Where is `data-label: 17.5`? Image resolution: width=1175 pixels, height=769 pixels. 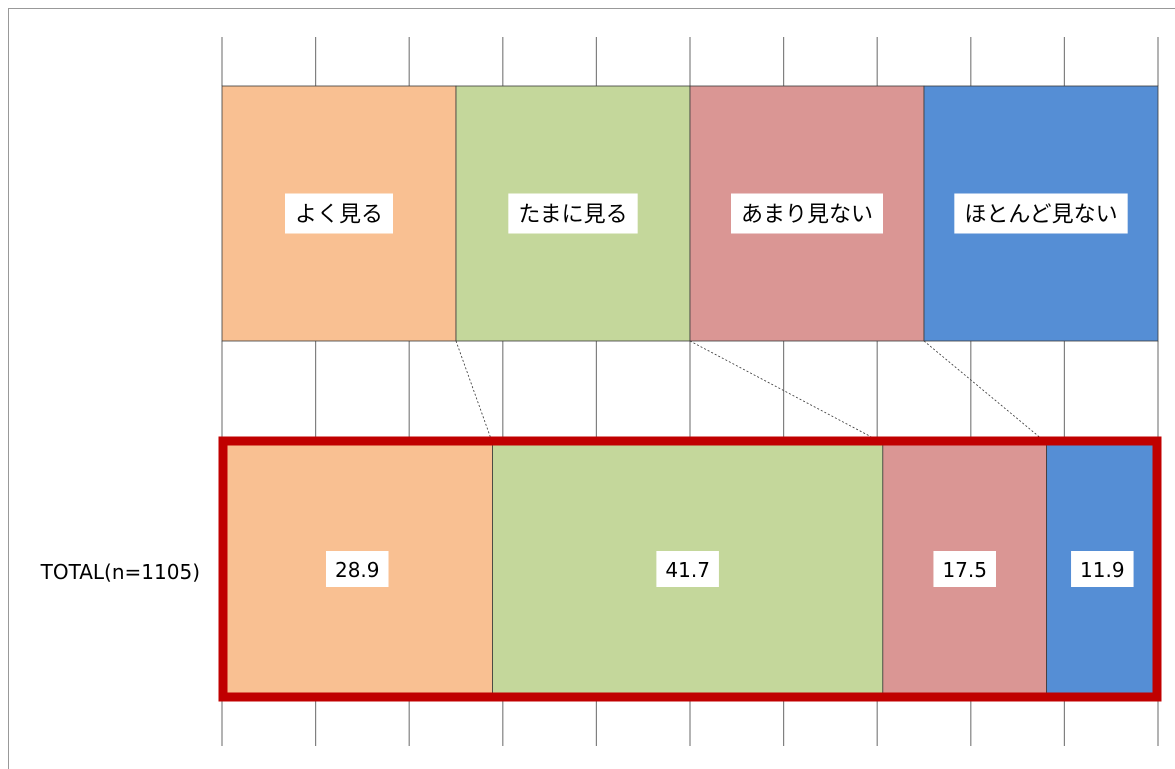 data-label: 17.5 is located at coordinates (964, 570).